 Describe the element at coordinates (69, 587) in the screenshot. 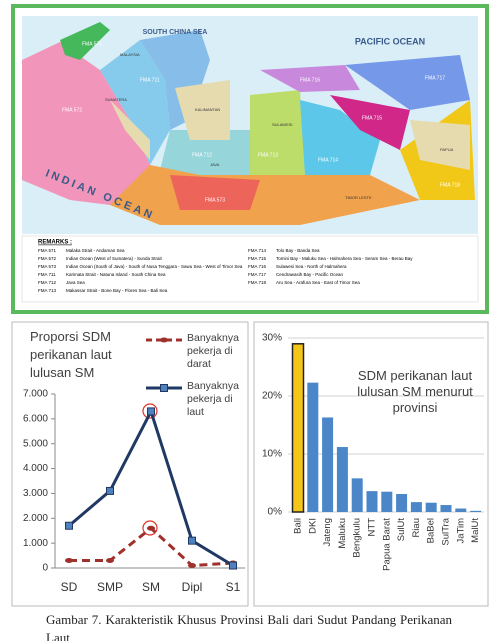

I see `x-tick-label: SD` at that location.